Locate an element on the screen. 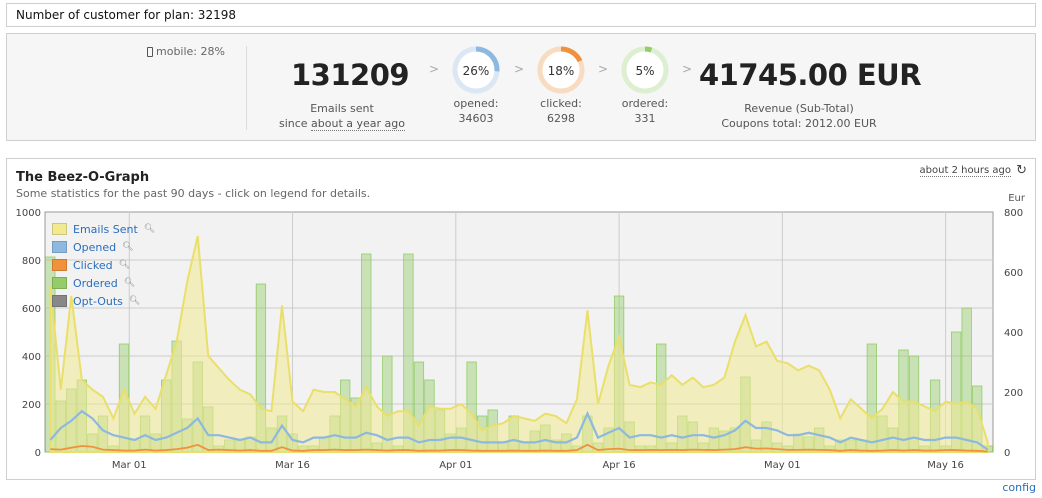 The image size is (1042, 498). ordered-caption: ordered: 331 is located at coordinates (645, 111).